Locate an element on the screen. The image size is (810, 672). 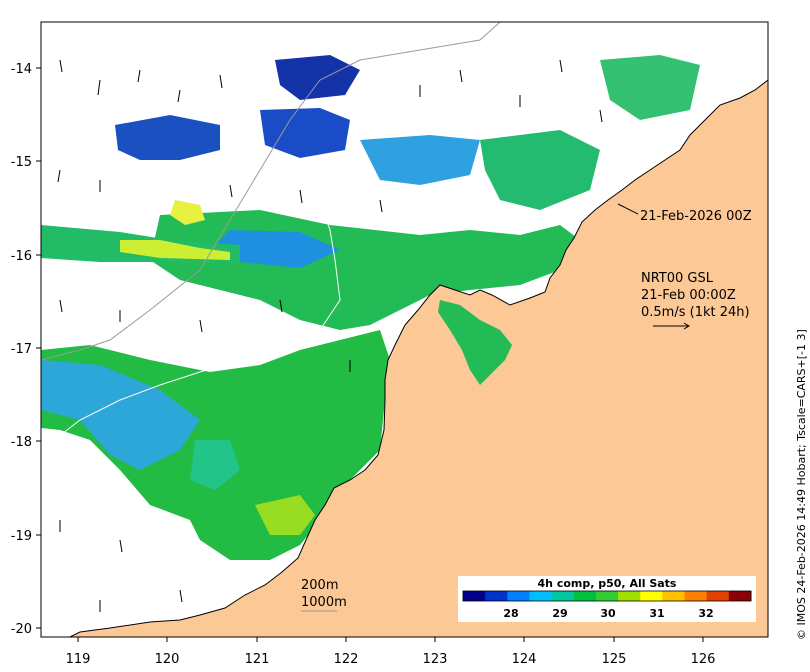
x-tick-label: 123 is located at coordinates (435, 659).